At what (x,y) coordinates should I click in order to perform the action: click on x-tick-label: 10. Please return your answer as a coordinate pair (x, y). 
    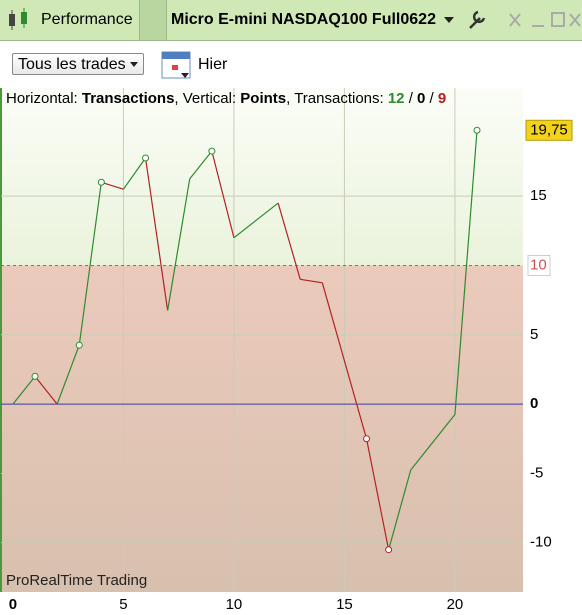
    Looking at the image, I should click on (234, 604).